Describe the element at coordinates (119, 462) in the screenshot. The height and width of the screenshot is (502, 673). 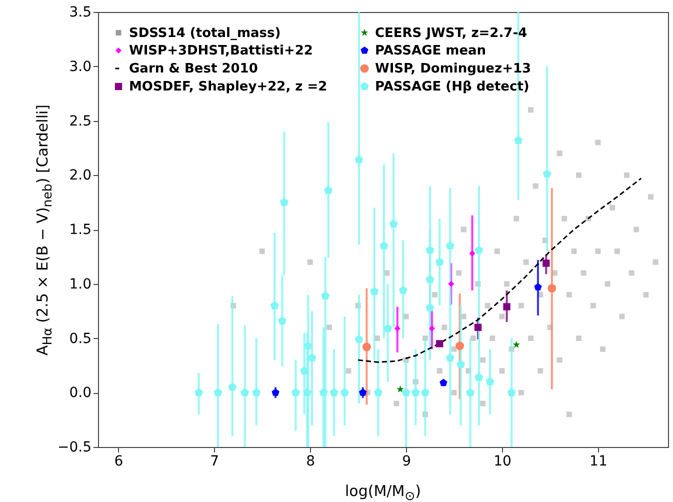
I see `x-tick-label: 6` at that location.